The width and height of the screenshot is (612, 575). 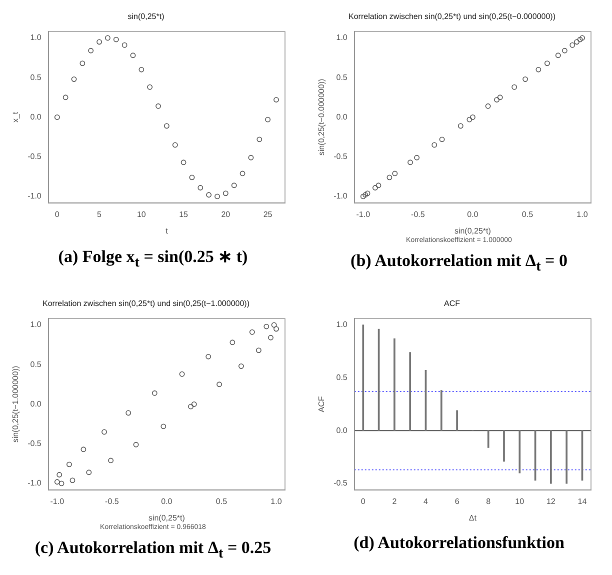 I want to click on y-axis-title: ACF, so click(x=321, y=404).